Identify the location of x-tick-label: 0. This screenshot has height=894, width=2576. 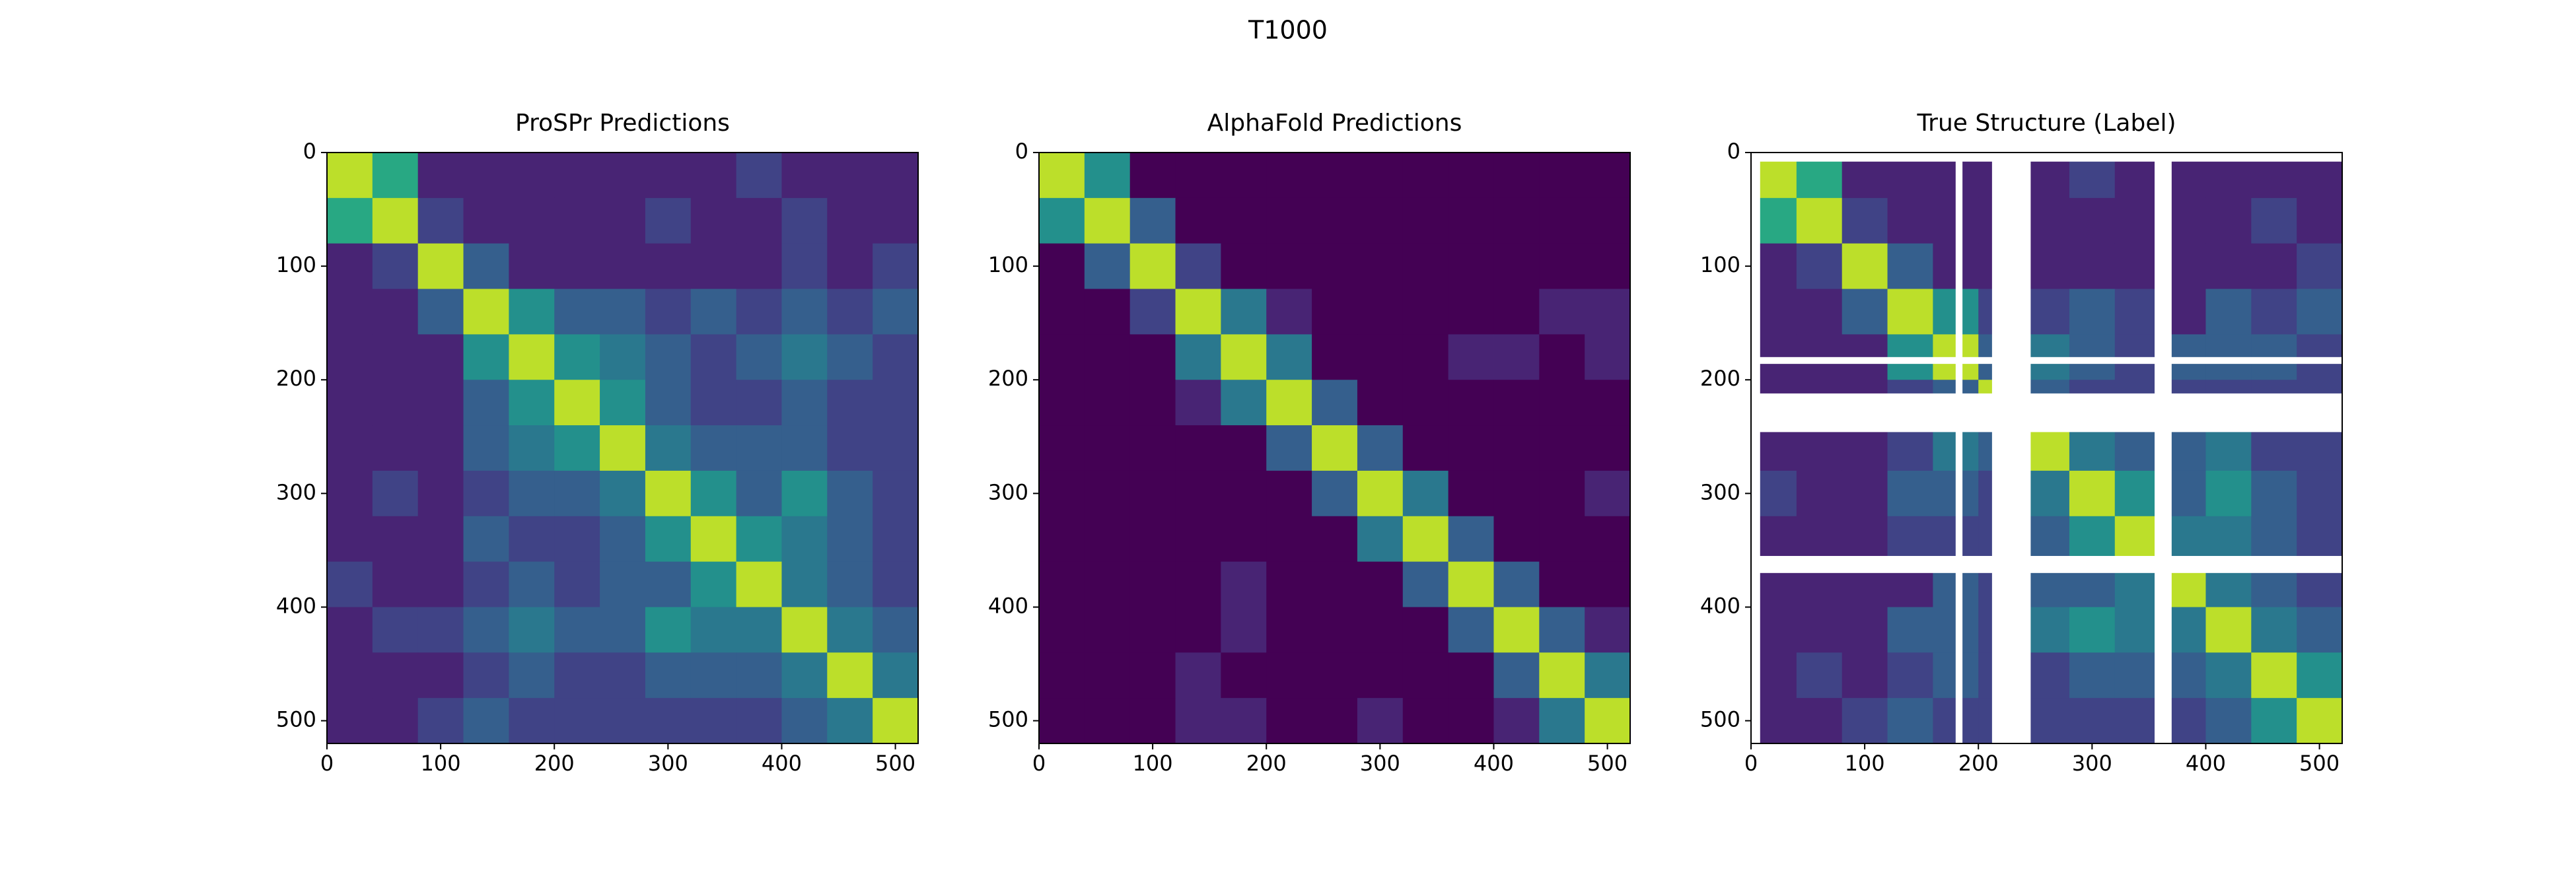
(1039, 763).